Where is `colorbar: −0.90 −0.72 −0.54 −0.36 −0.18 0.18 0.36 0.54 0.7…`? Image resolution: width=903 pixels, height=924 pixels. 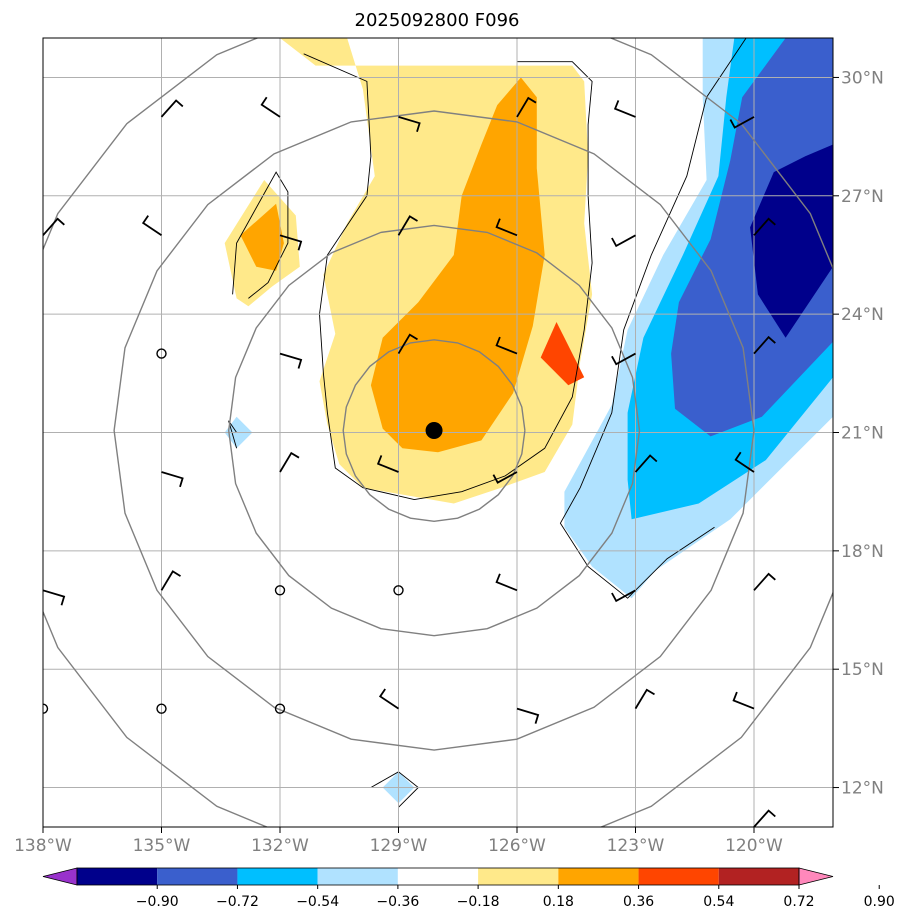 colorbar: −0.90 −0.72 −0.54 −0.36 −0.18 0.18 0.36 0.54 0.7… is located at coordinates (468, 888).